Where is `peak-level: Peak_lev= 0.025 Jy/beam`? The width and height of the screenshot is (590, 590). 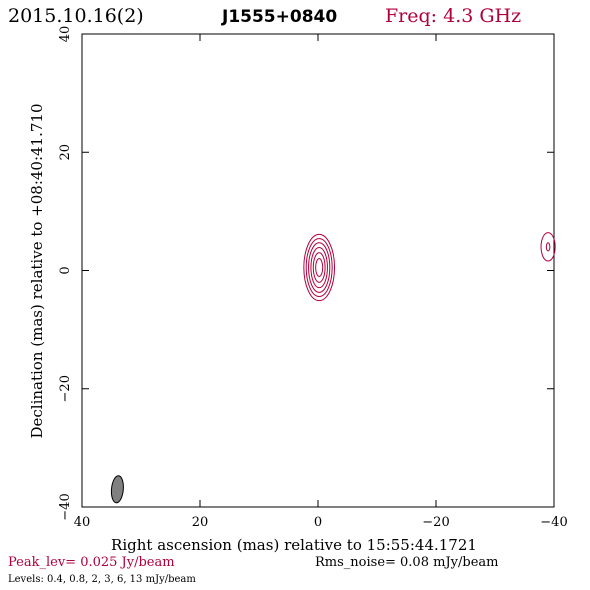
peak-level: Peak_lev= 0.025 Jy/beam is located at coordinates (91, 562).